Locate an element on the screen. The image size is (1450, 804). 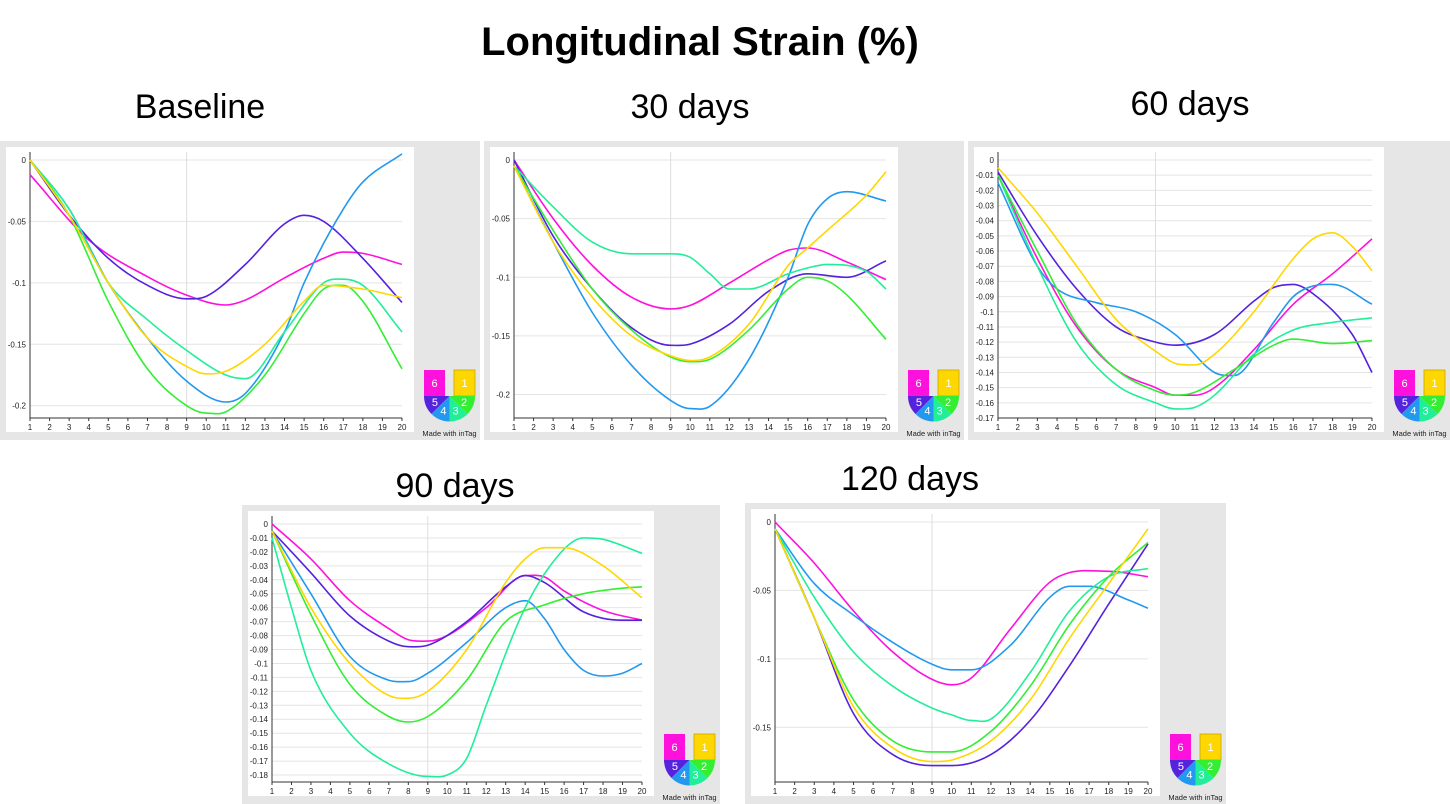
y-tick-label: -0.05 is located at coordinates (985, 236).